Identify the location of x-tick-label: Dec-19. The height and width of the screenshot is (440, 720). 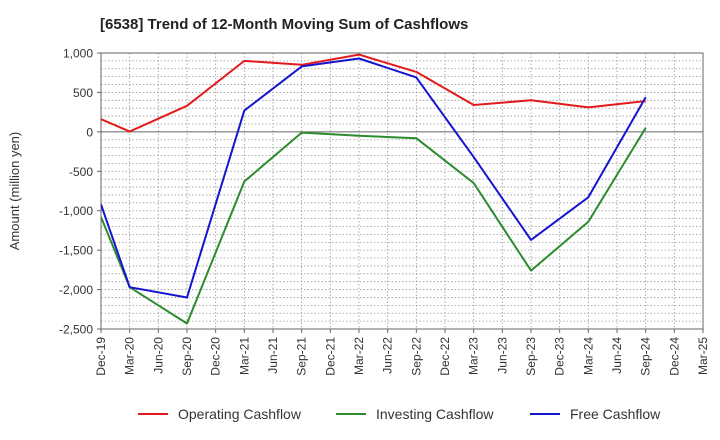
(101, 356).